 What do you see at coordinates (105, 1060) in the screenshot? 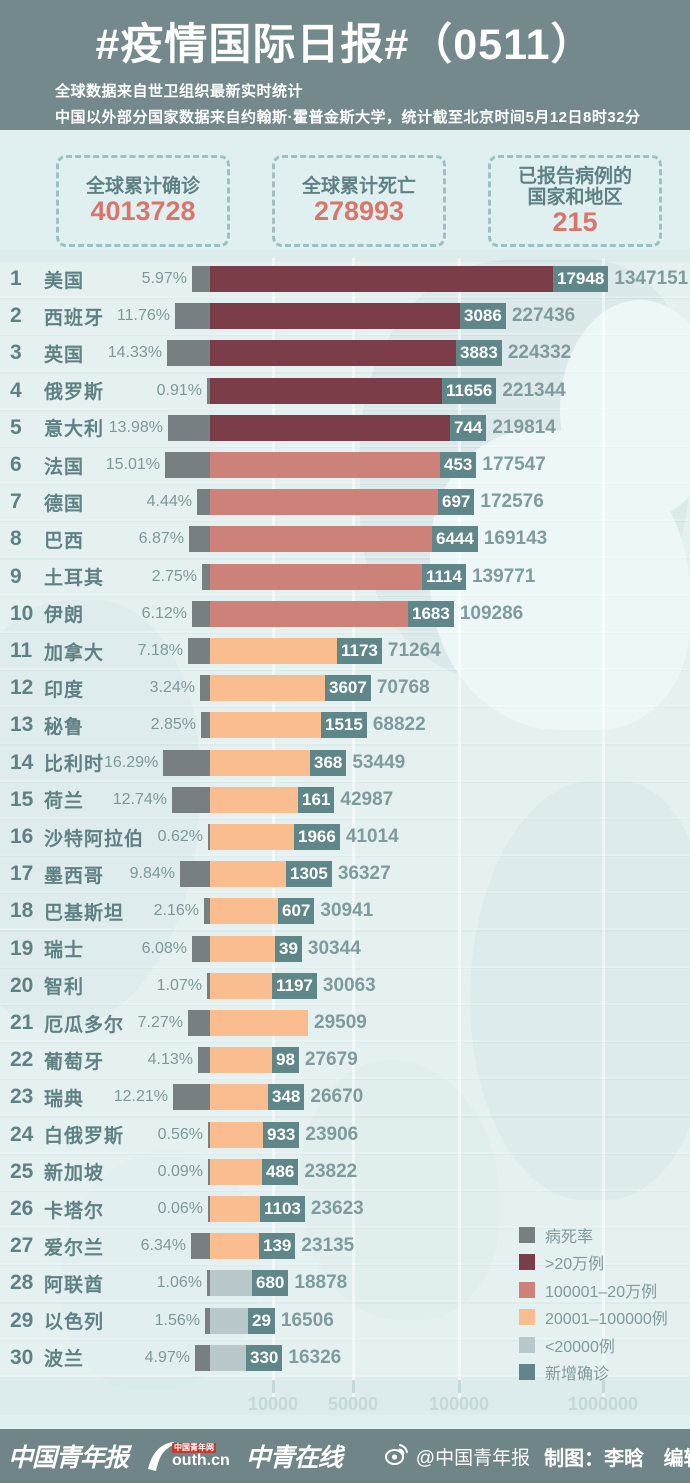
I see `row-label-zone: 22 葡萄牙 4.13%` at bounding box center [105, 1060].